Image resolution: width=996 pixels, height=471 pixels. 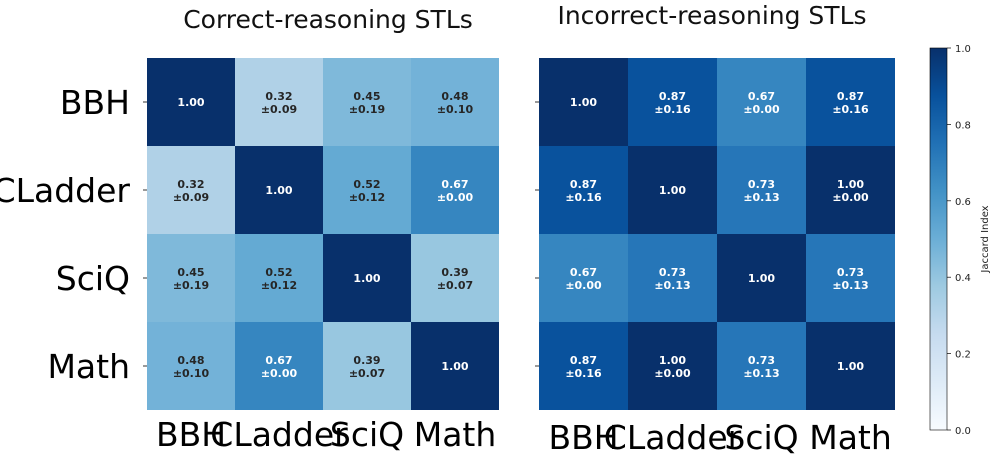 I want to click on cell-label-math-cladder: 0.67 ±0.00, so click(x=279, y=367).